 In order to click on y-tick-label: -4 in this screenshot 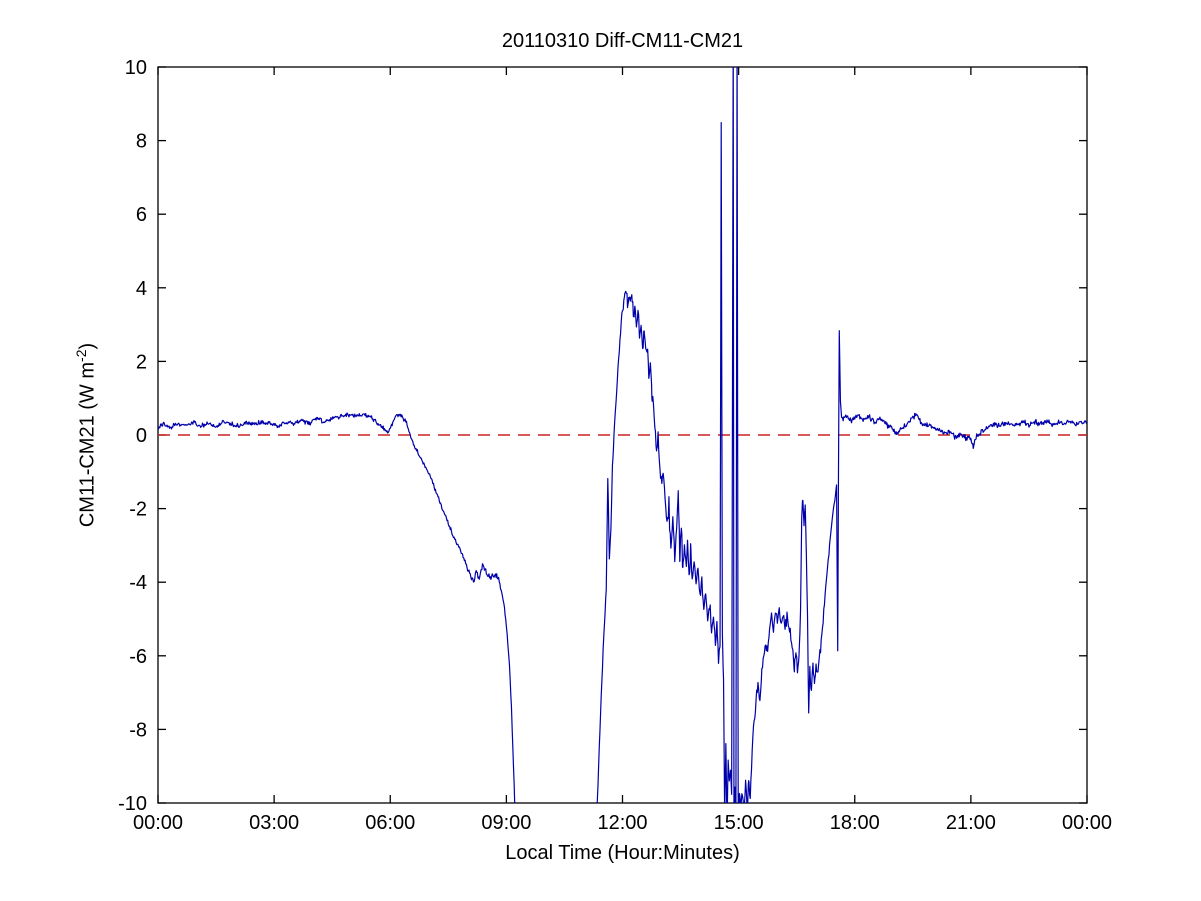, I will do `click(138, 583)`.